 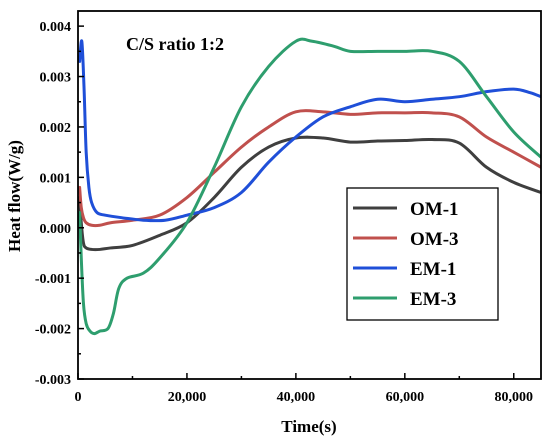 I want to click on y-tick-label: -0.003, so click(x=53, y=380).